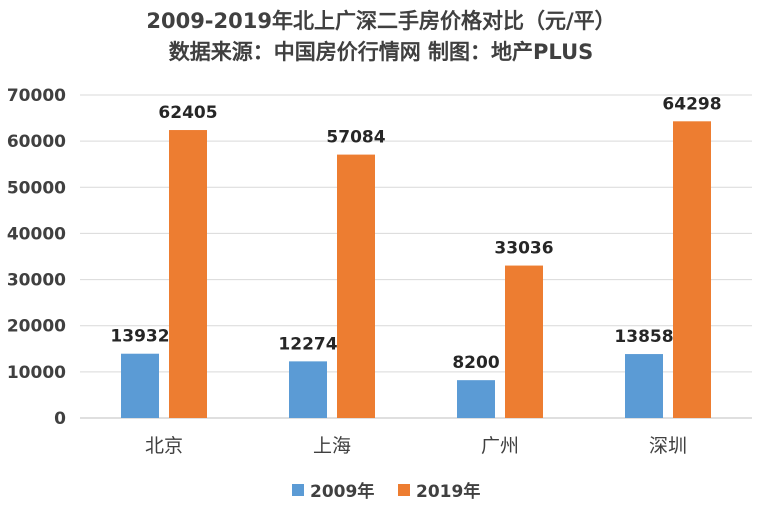 Image resolution: width=762 pixels, height=518 pixels. Describe the element at coordinates (36, 257) in the screenshot. I see `y-axis-ticks: 0 10000 20000 30000 40000 50000 60000 70000` at that location.